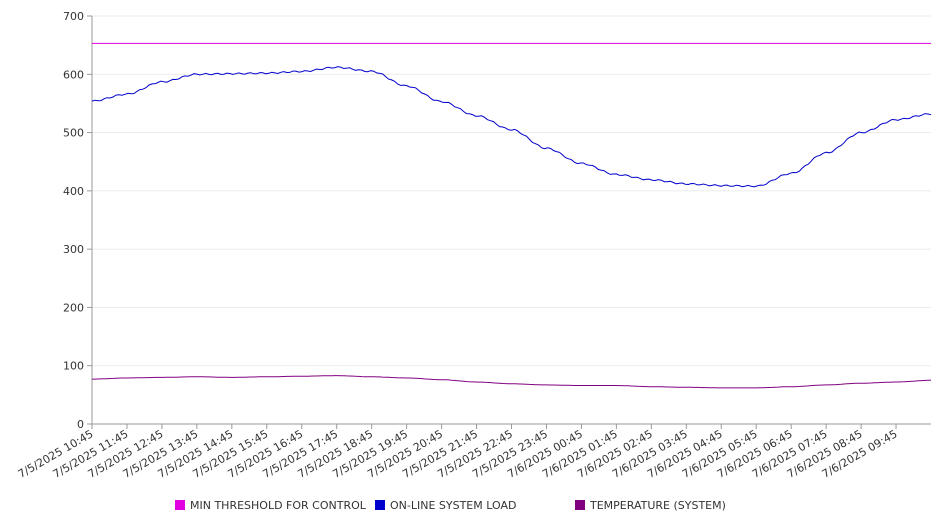  What do you see at coordinates (80, 424) in the screenshot?
I see `y-tick-label: 0` at bounding box center [80, 424].